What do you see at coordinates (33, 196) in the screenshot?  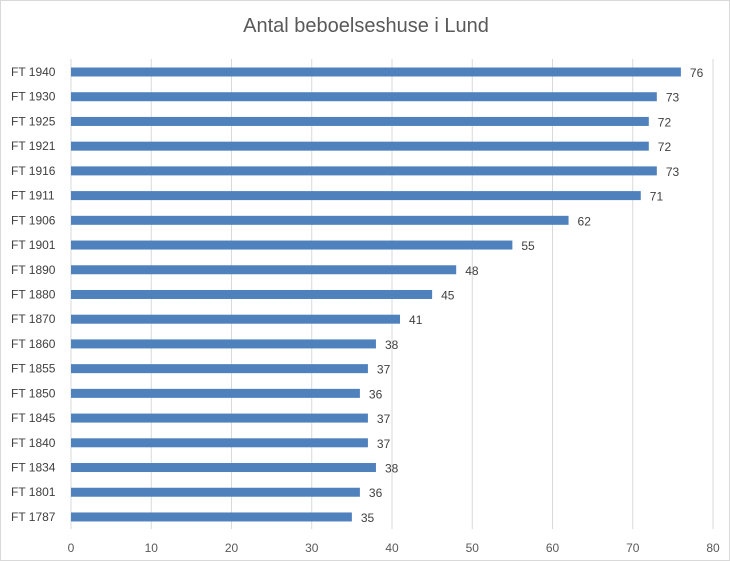 I see `category-label: FT 1911` at bounding box center [33, 196].